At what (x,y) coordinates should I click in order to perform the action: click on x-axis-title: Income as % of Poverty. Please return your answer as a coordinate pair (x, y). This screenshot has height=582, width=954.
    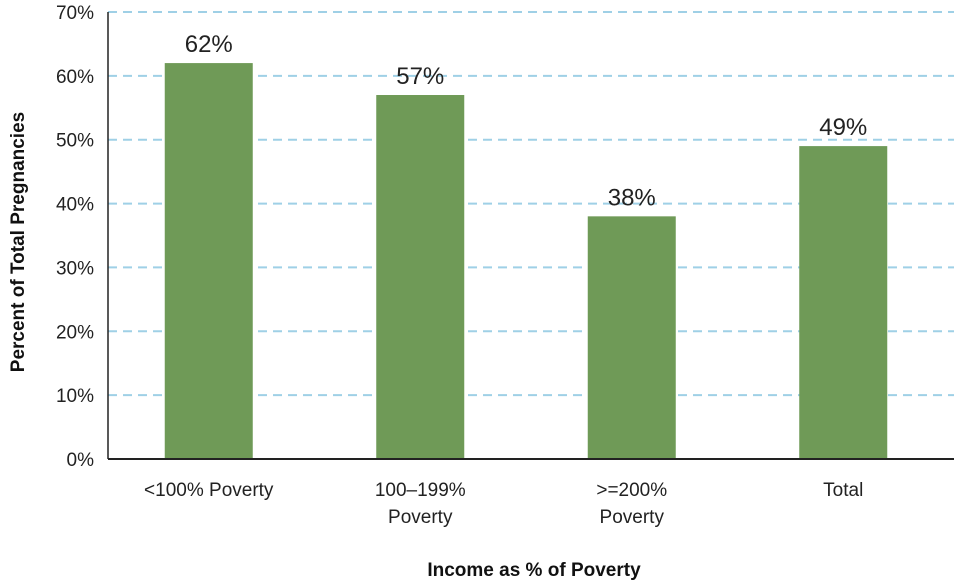
    Looking at the image, I should click on (534, 570).